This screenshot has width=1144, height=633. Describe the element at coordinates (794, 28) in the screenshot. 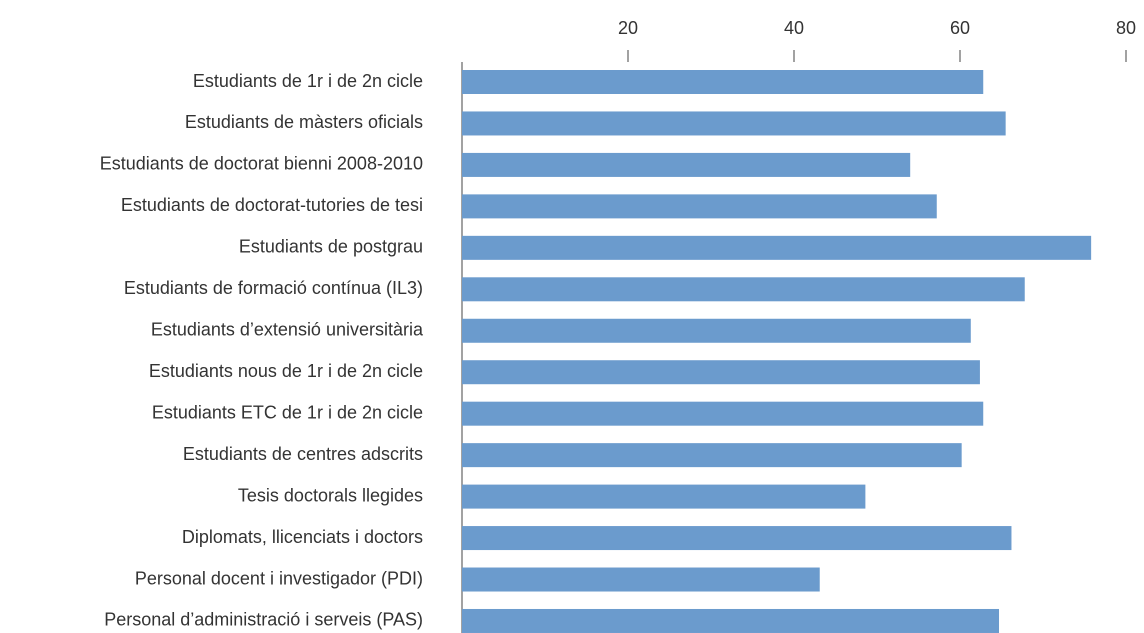

I see `x-tick-label: 40` at that location.